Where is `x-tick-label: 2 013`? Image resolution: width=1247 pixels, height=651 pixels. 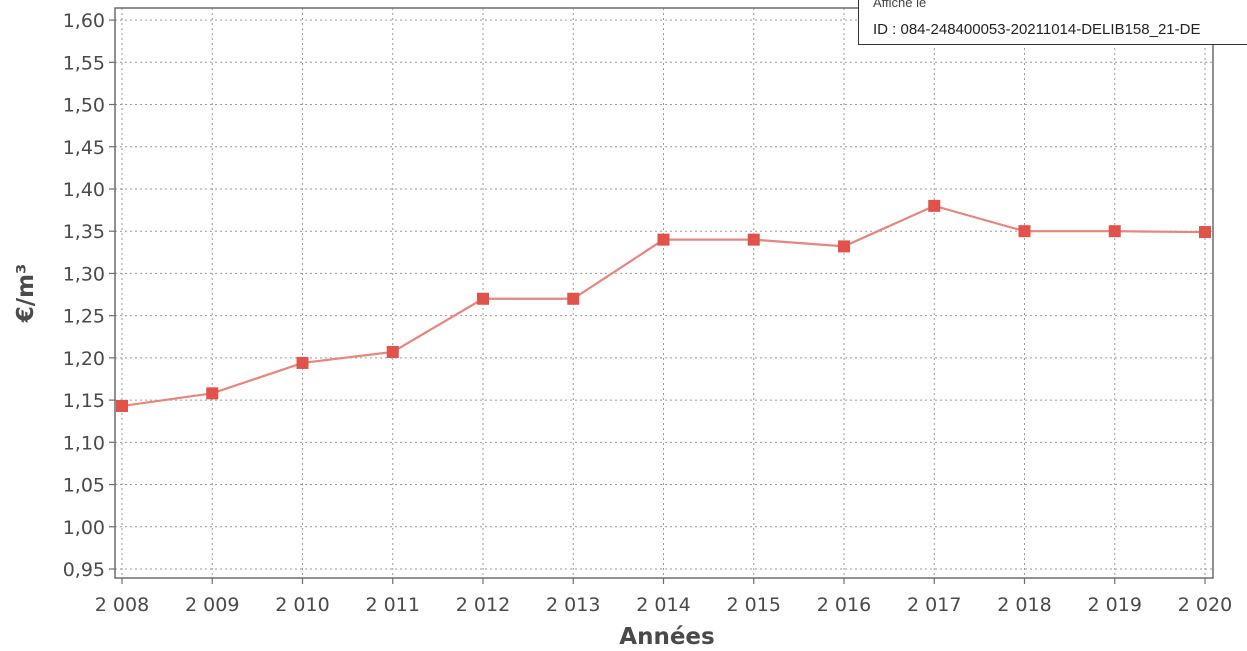
x-tick-label: 2 013 is located at coordinates (573, 605).